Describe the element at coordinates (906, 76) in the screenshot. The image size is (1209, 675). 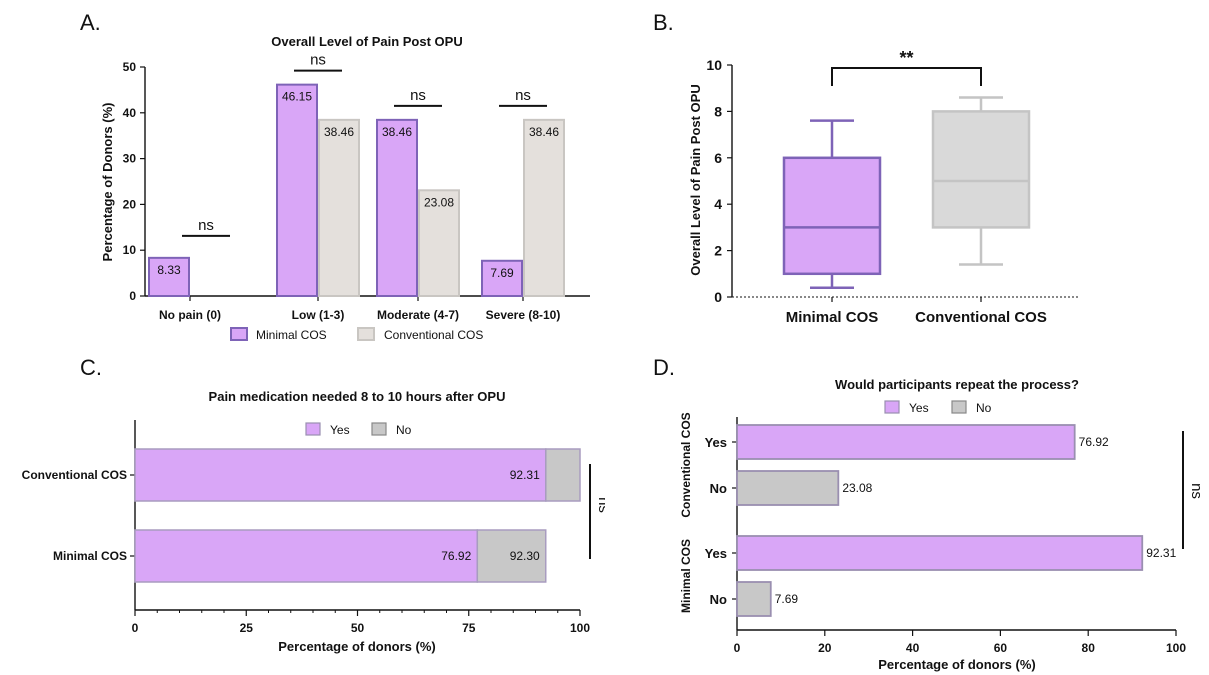
I see `b-significance-bracket` at that location.